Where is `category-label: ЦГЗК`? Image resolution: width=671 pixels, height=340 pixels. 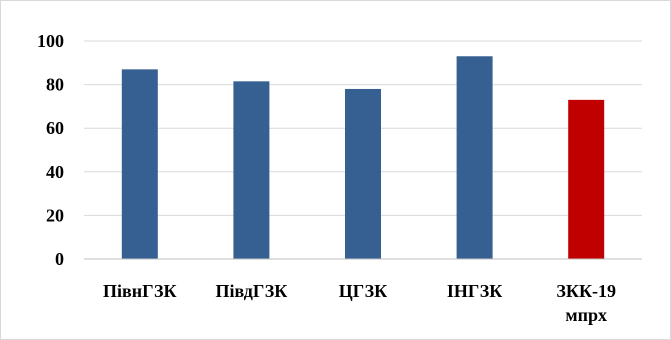
category-label: ЦГЗК is located at coordinates (363, 291).